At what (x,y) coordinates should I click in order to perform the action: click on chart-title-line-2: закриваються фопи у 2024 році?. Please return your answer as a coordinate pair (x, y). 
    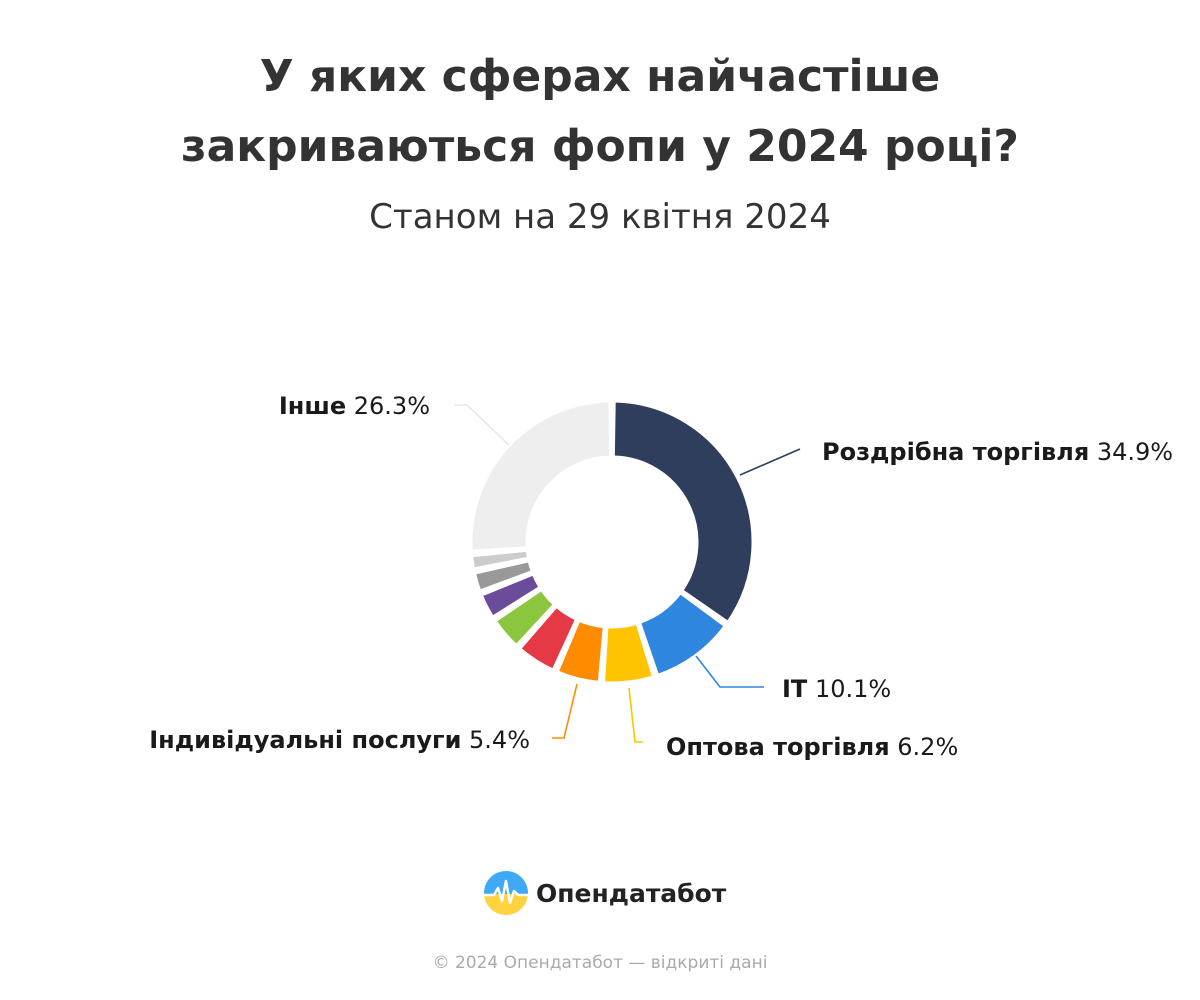
    Looking at the image, I should click on (600, 146).